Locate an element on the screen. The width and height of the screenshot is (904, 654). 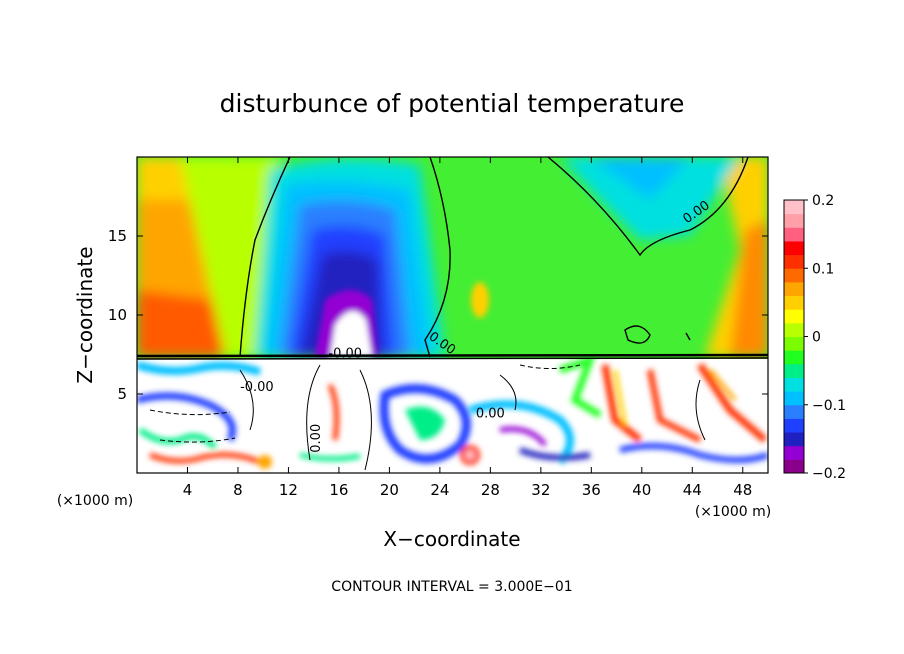
x-tick-label: 48 is located at coordinates (742, 490).